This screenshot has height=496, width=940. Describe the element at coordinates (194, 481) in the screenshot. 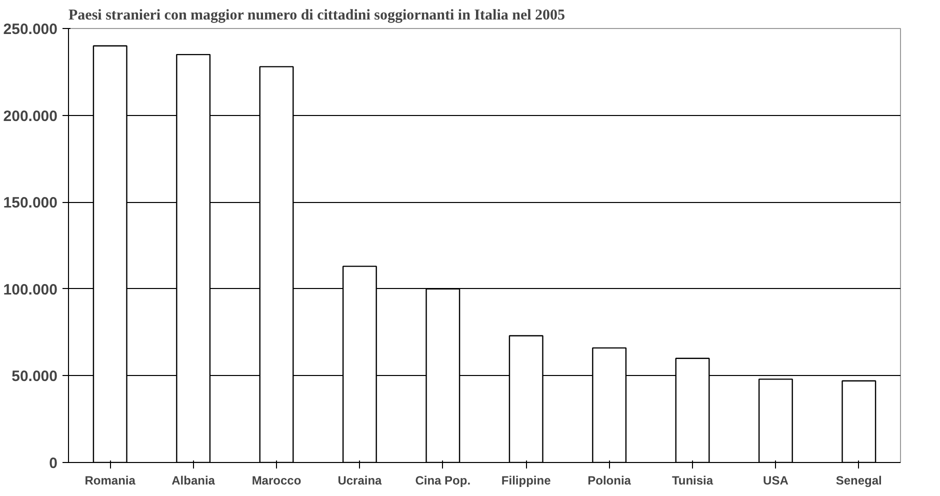

I see `x-tick-label: Albania` at that location.